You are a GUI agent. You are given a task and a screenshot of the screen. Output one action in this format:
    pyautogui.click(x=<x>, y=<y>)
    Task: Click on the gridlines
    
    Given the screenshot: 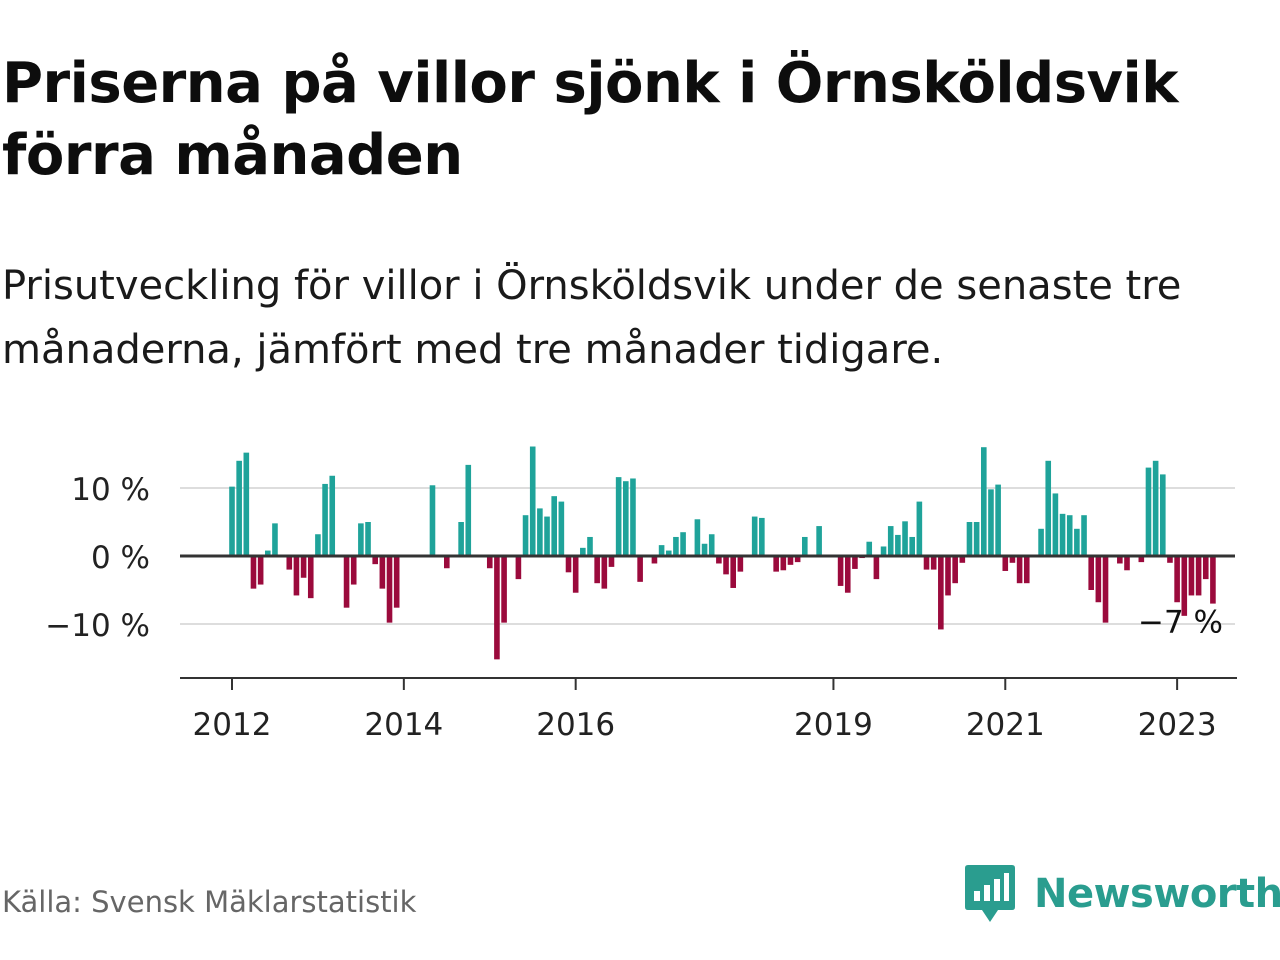 What is the action you would take?
    pyautogui.click(x=707, y=556)
    